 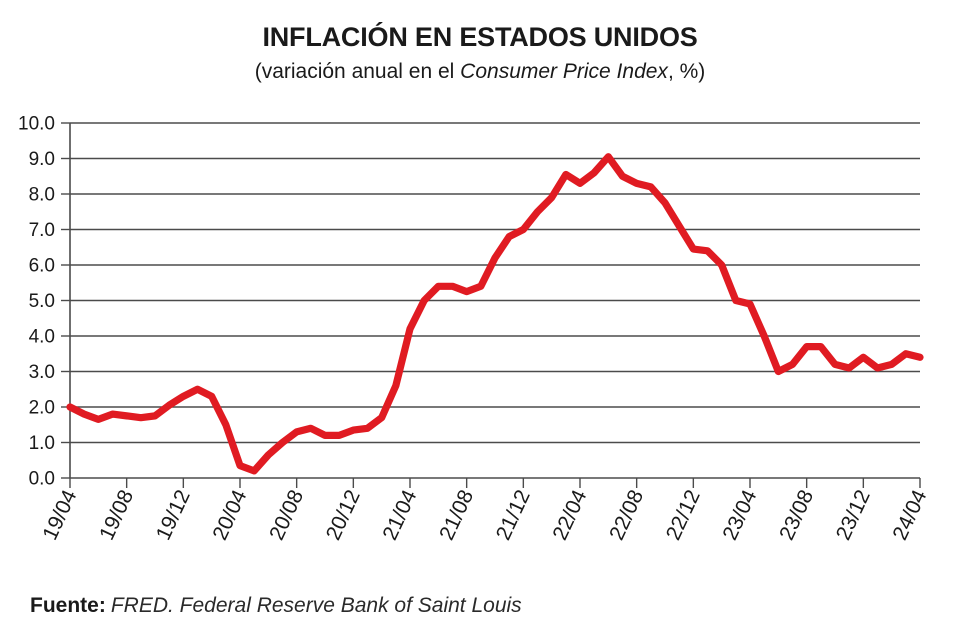 What do you see at coordinates (116, 516) in the screenshot?
I see `x-axis-tick-label: 19/08` at bounding box center [116, 516].